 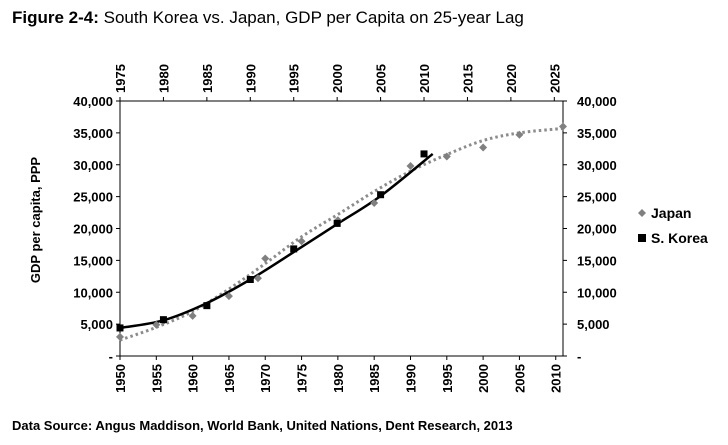 What do you see at coordinates (467, 78) in the screenshot?
I see `x-top-tick-label: 2015` at bounding box center [467, 78].